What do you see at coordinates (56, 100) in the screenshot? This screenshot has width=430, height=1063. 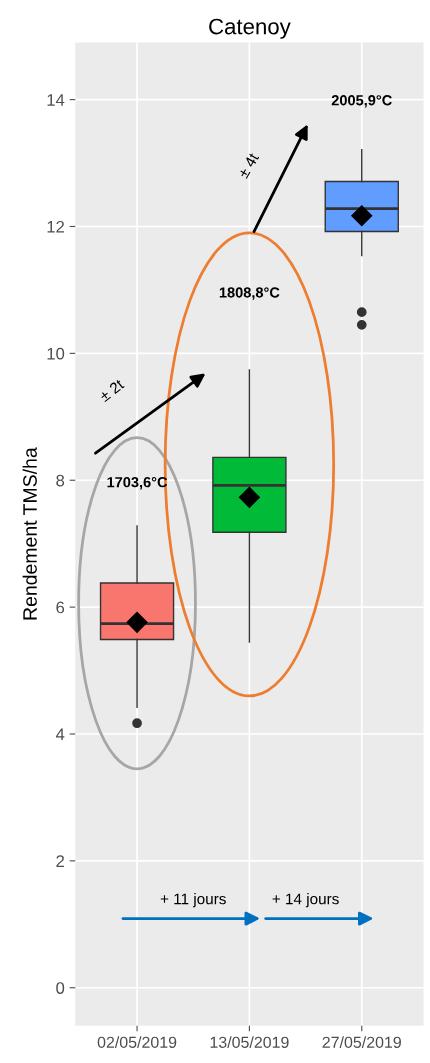 I see `y-tick-label: 14` at bounding box center [56, 100].